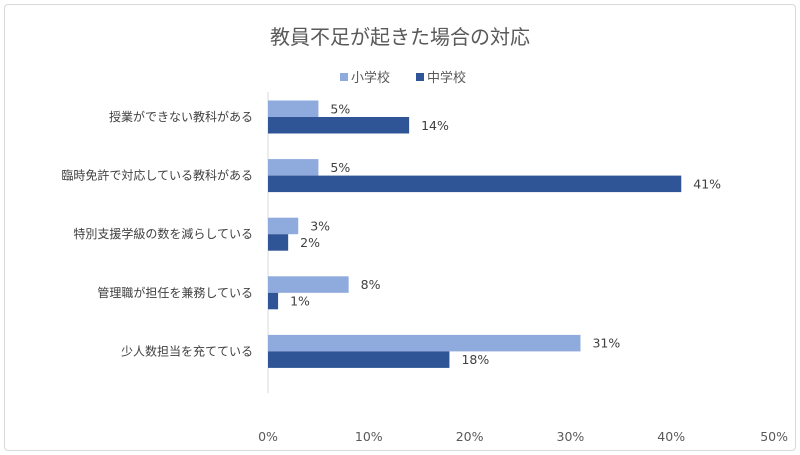 The height and width of the screenshot is (455, 800). I want to click on data-label-0-3: 8%, so click(371, 284).